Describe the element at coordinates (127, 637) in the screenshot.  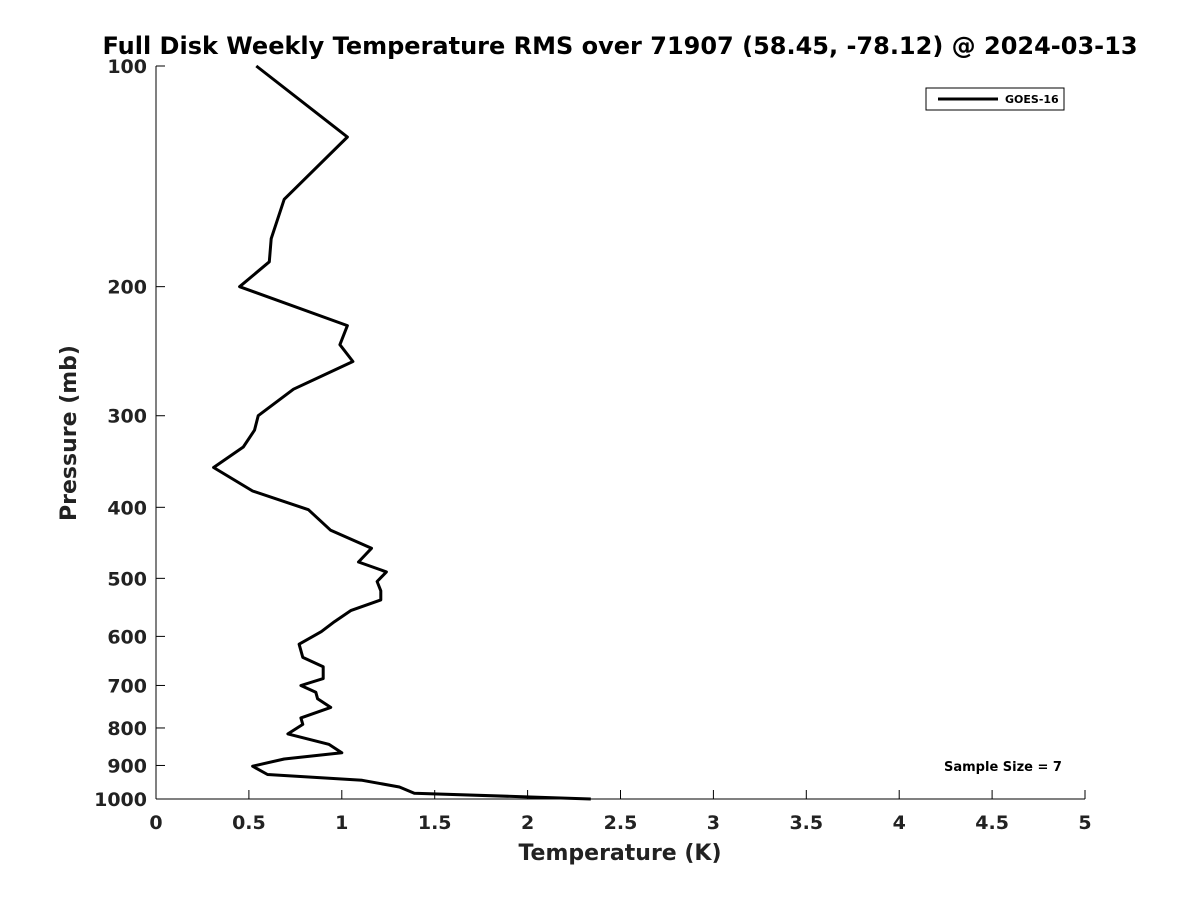
I see `y-tick-label: 600` at that location.